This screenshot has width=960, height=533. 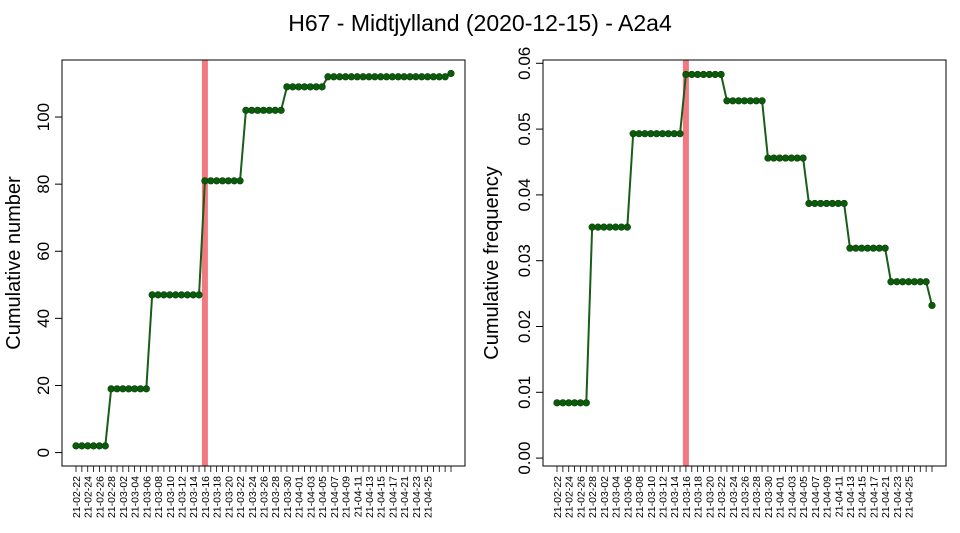 What do you see at coordinates (524, 260) in the screenshot?
I see `y-tick-label: 0.03` at bounding box center [524, 260].